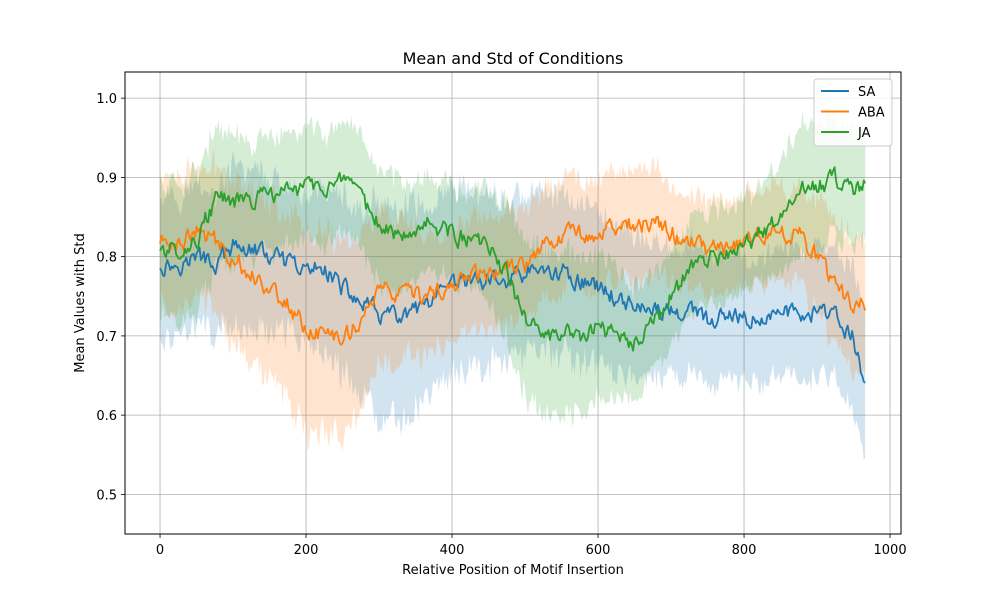 The height and width of the screenshot is (600, 1000). I want to click on y-axis: 0.5 0.6 0.7 0.8 0.9 1.0, so click(110, 297).